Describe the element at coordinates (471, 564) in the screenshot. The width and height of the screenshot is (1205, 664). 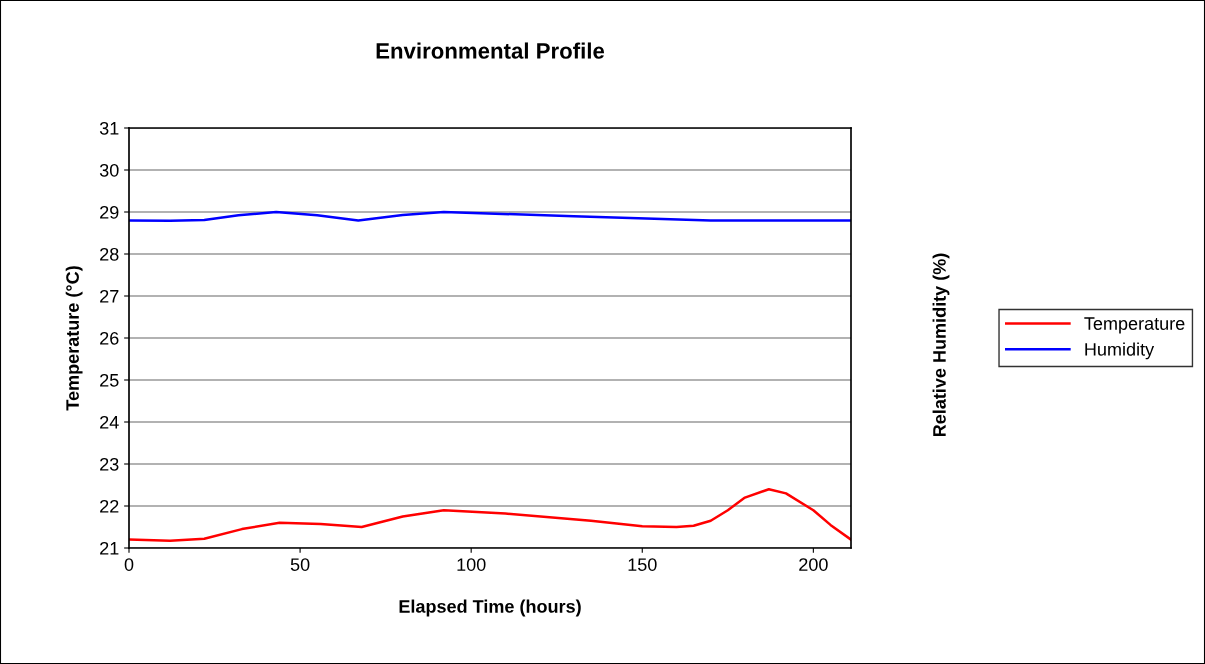
I see `x-tick-label: 100` at that location.